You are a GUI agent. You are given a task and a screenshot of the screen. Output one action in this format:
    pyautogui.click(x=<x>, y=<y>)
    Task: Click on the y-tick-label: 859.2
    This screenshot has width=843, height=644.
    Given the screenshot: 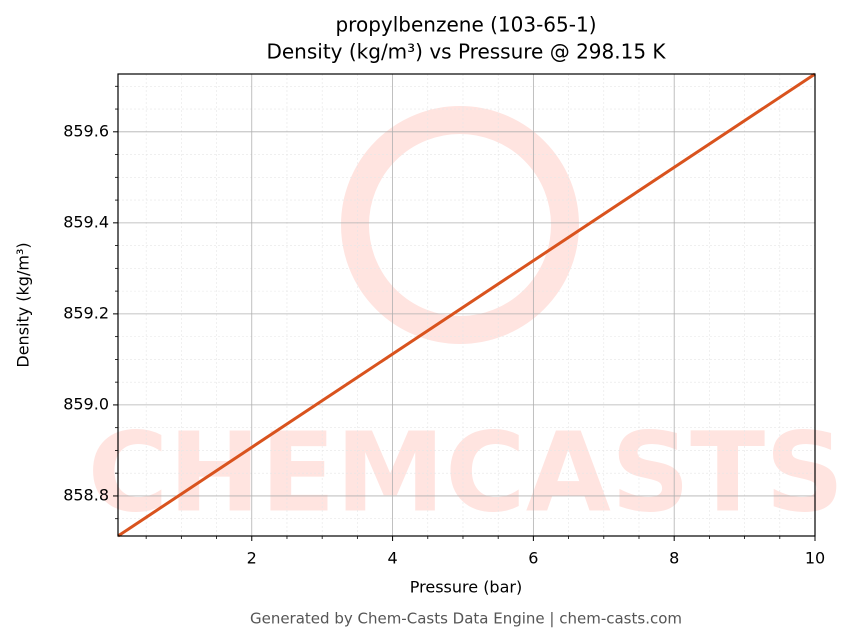 What is the action you would take?
    pyautogui.click(x=86, y=312)
    